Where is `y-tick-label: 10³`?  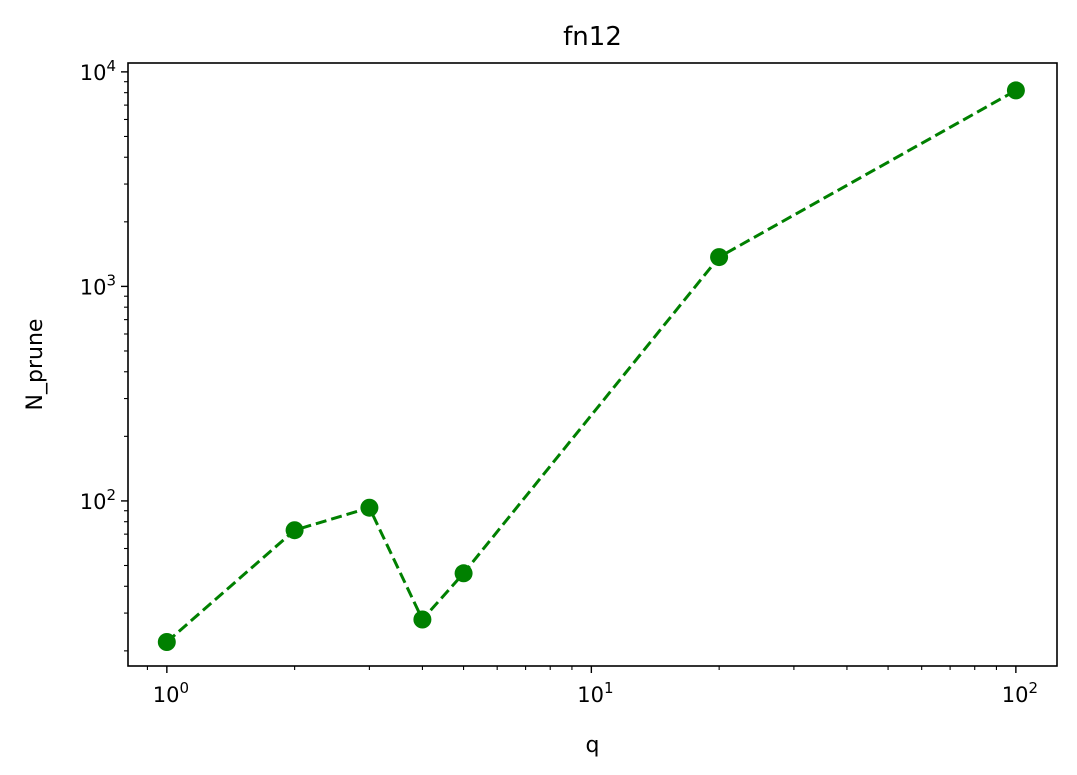 y-tick-label: 10³ is located at coordinates (98, 285).